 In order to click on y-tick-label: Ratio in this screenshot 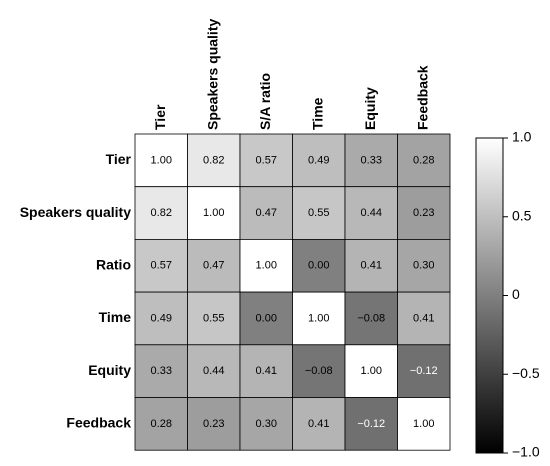, I will do `click(113, 264)`.